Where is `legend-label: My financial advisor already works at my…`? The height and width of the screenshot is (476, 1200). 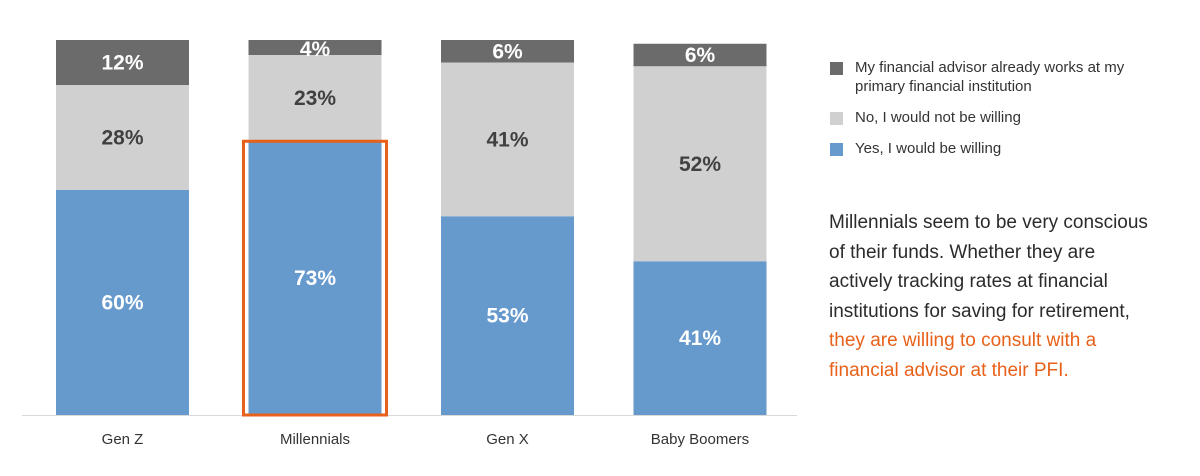
legend-label: My financial advisor already works at my… is located at coordinates (990, 77).